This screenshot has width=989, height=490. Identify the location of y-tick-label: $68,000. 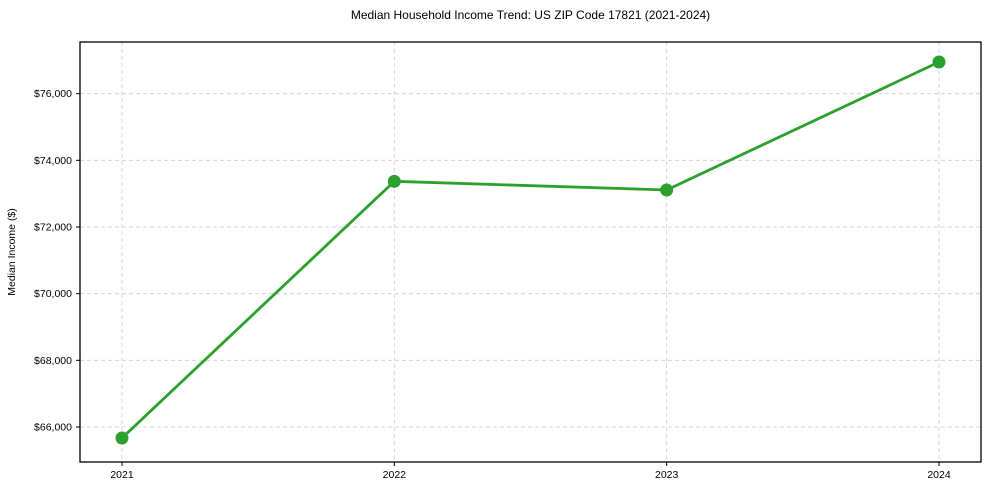
(53, 361).